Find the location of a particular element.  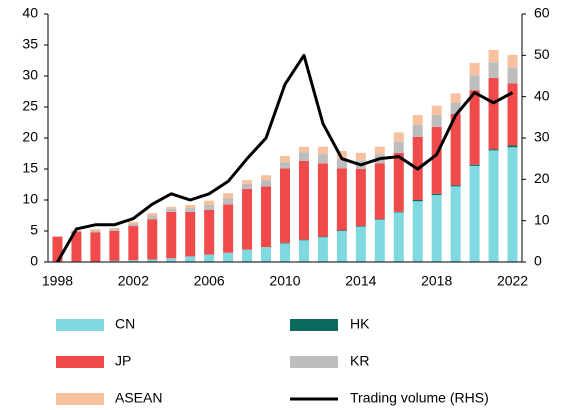

x-tick-label: 2002 is located at coordinates (133, 281).